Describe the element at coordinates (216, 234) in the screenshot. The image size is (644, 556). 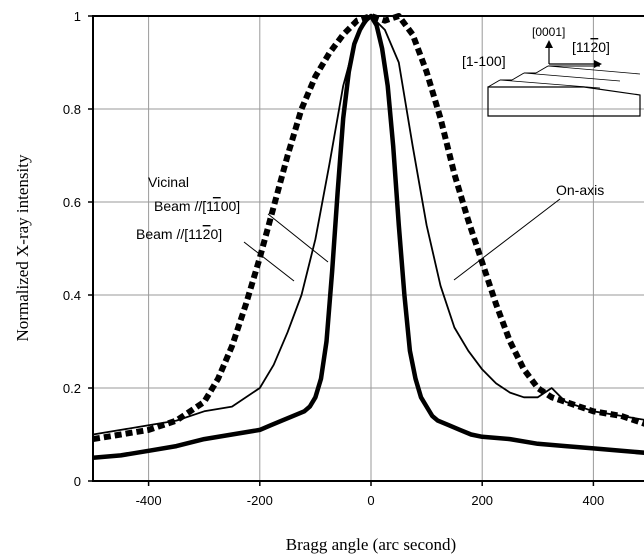
I see `annotation-beam-1120-b: 0]` at that location.